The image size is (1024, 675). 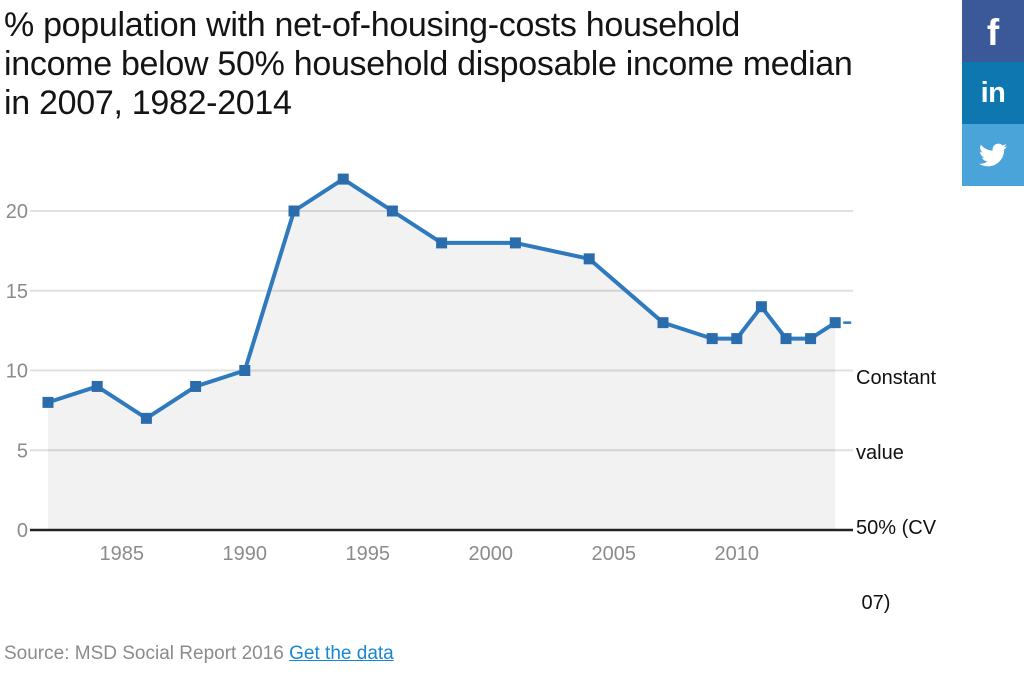 I want to click on x-axis-tick-label: 2000, so click(x=491, y=554).